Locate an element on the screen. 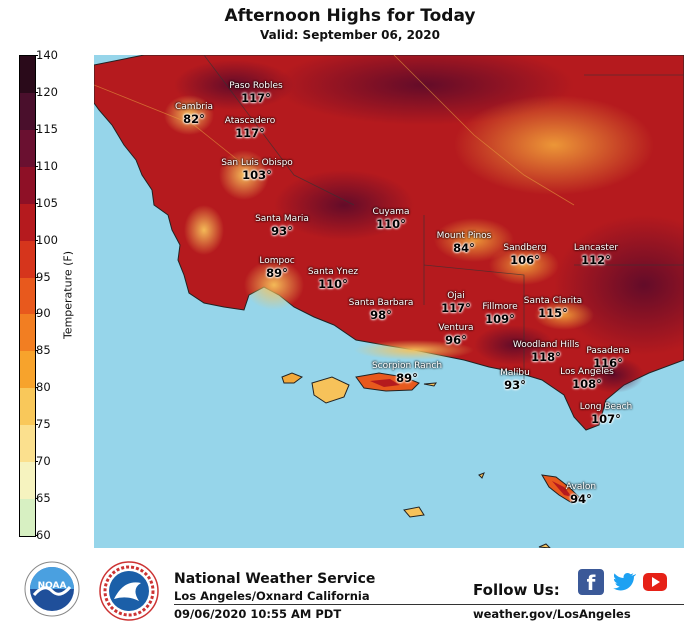 Image resolution: width=700 pixels, height=637 pixels. city-label: Cambria 82° is located at coordinates (194, 114).